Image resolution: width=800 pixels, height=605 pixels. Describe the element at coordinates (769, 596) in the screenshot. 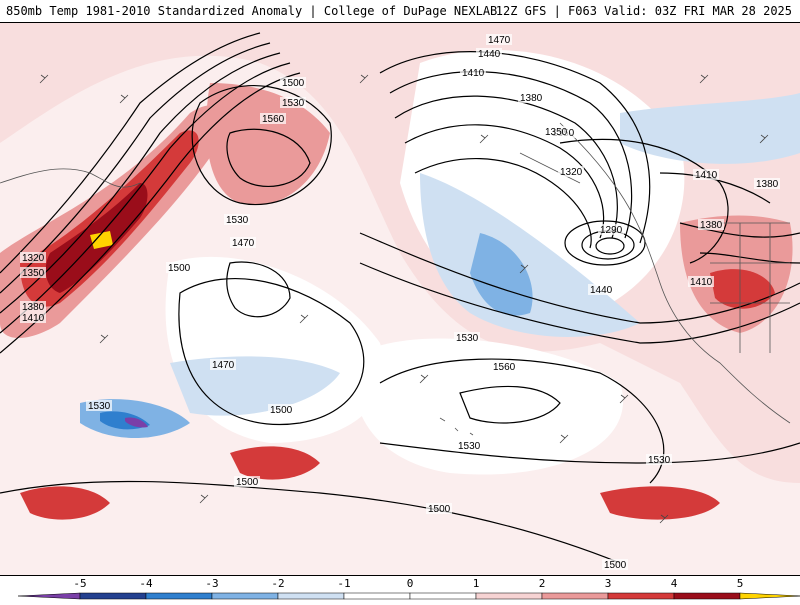

I see `colorbar-high-extend` at that location.